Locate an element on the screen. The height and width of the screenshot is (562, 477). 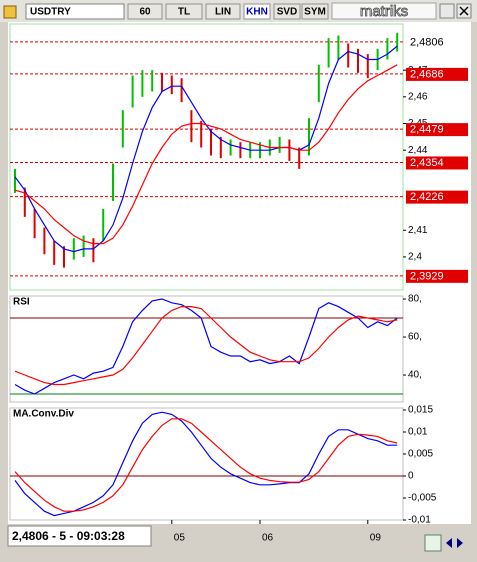
toolbar-button-label: SYM is located at coordinates (315, 12).